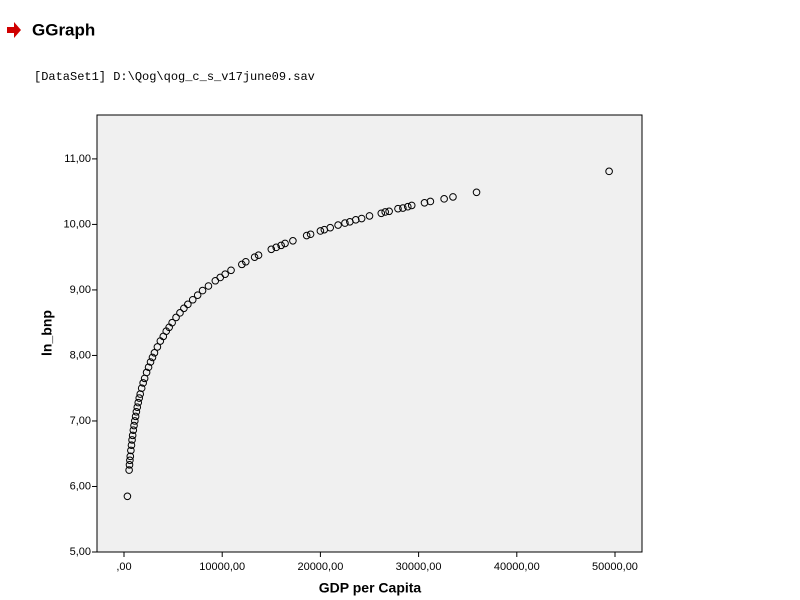 This screenshot has width=800, height=600. What do you see at coordinates (370, 588) in the screenshot?
I see `x-axis-label: GDP per Capita` at bounding box center [370, 588].